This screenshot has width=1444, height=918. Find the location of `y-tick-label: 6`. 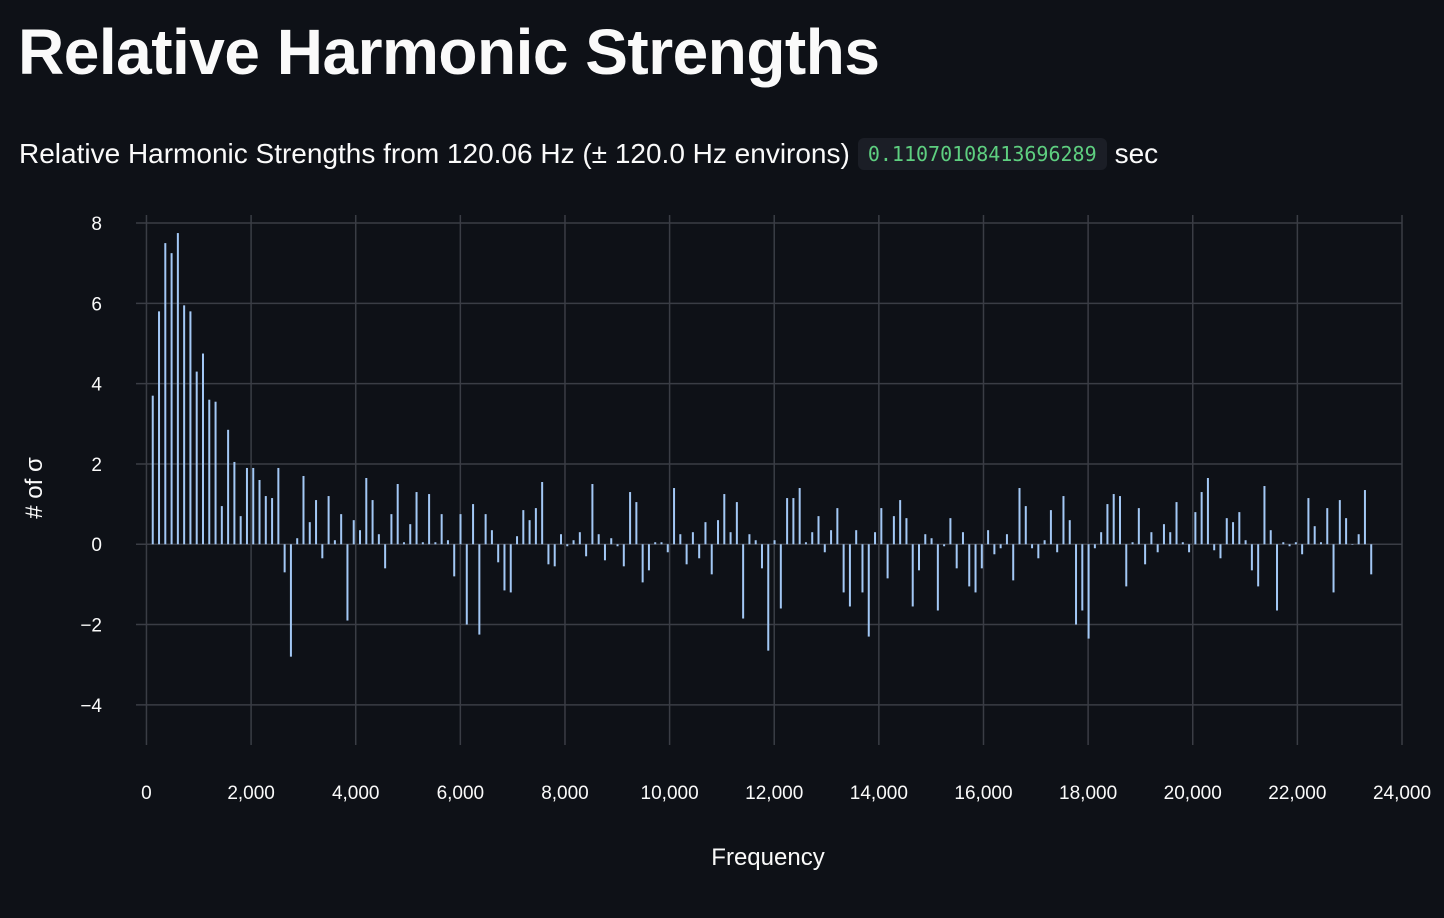

y-tick-label: 6 is located at coordinates (96, 304).